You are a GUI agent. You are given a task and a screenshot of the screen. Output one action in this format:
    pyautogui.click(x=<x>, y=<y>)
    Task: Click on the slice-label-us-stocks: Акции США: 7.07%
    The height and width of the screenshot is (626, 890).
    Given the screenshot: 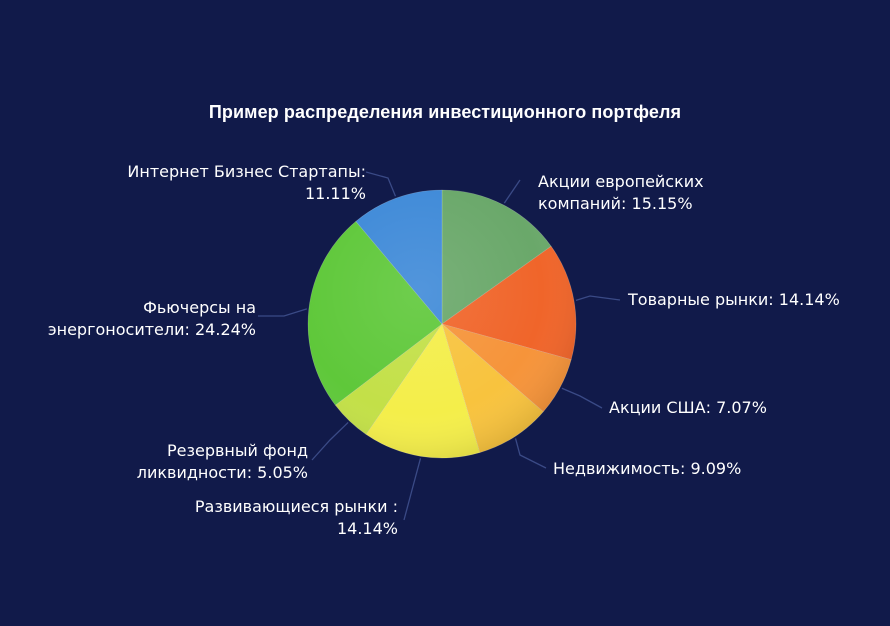 What is the action you would take?
    pyautogui.click(x=688, y=407)
    